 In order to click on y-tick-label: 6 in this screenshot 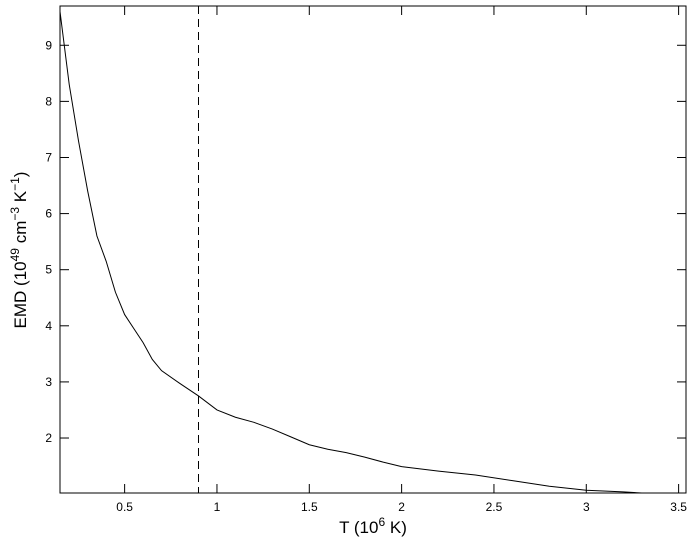, I will do `click(48, 214)`.